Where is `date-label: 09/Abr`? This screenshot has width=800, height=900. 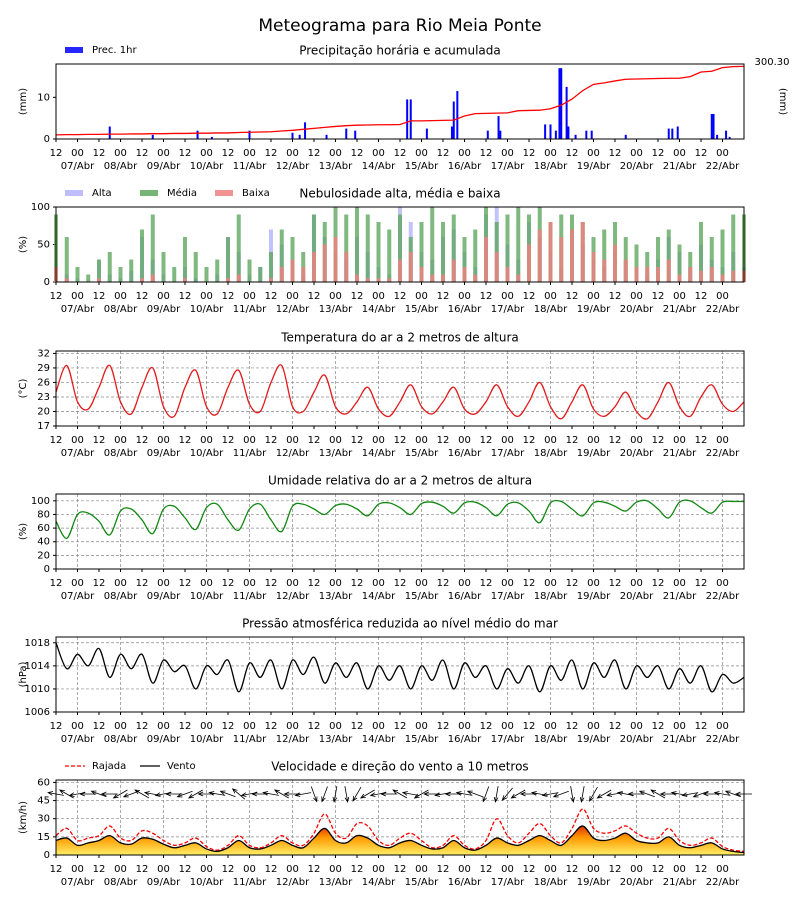 date-label: 09/Abr is located at coordinates (164, 739).